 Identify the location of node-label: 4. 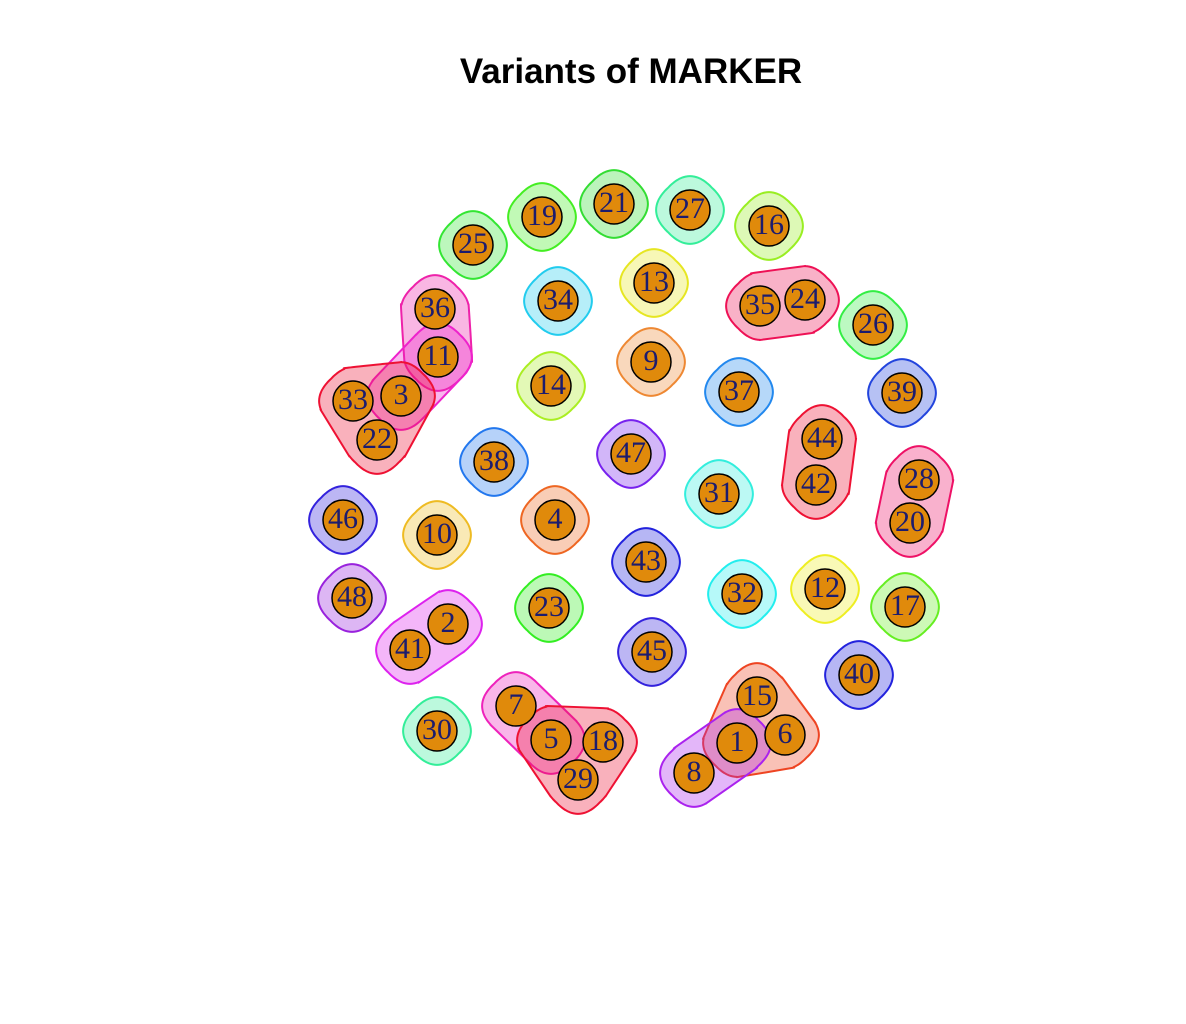
(555, 518).